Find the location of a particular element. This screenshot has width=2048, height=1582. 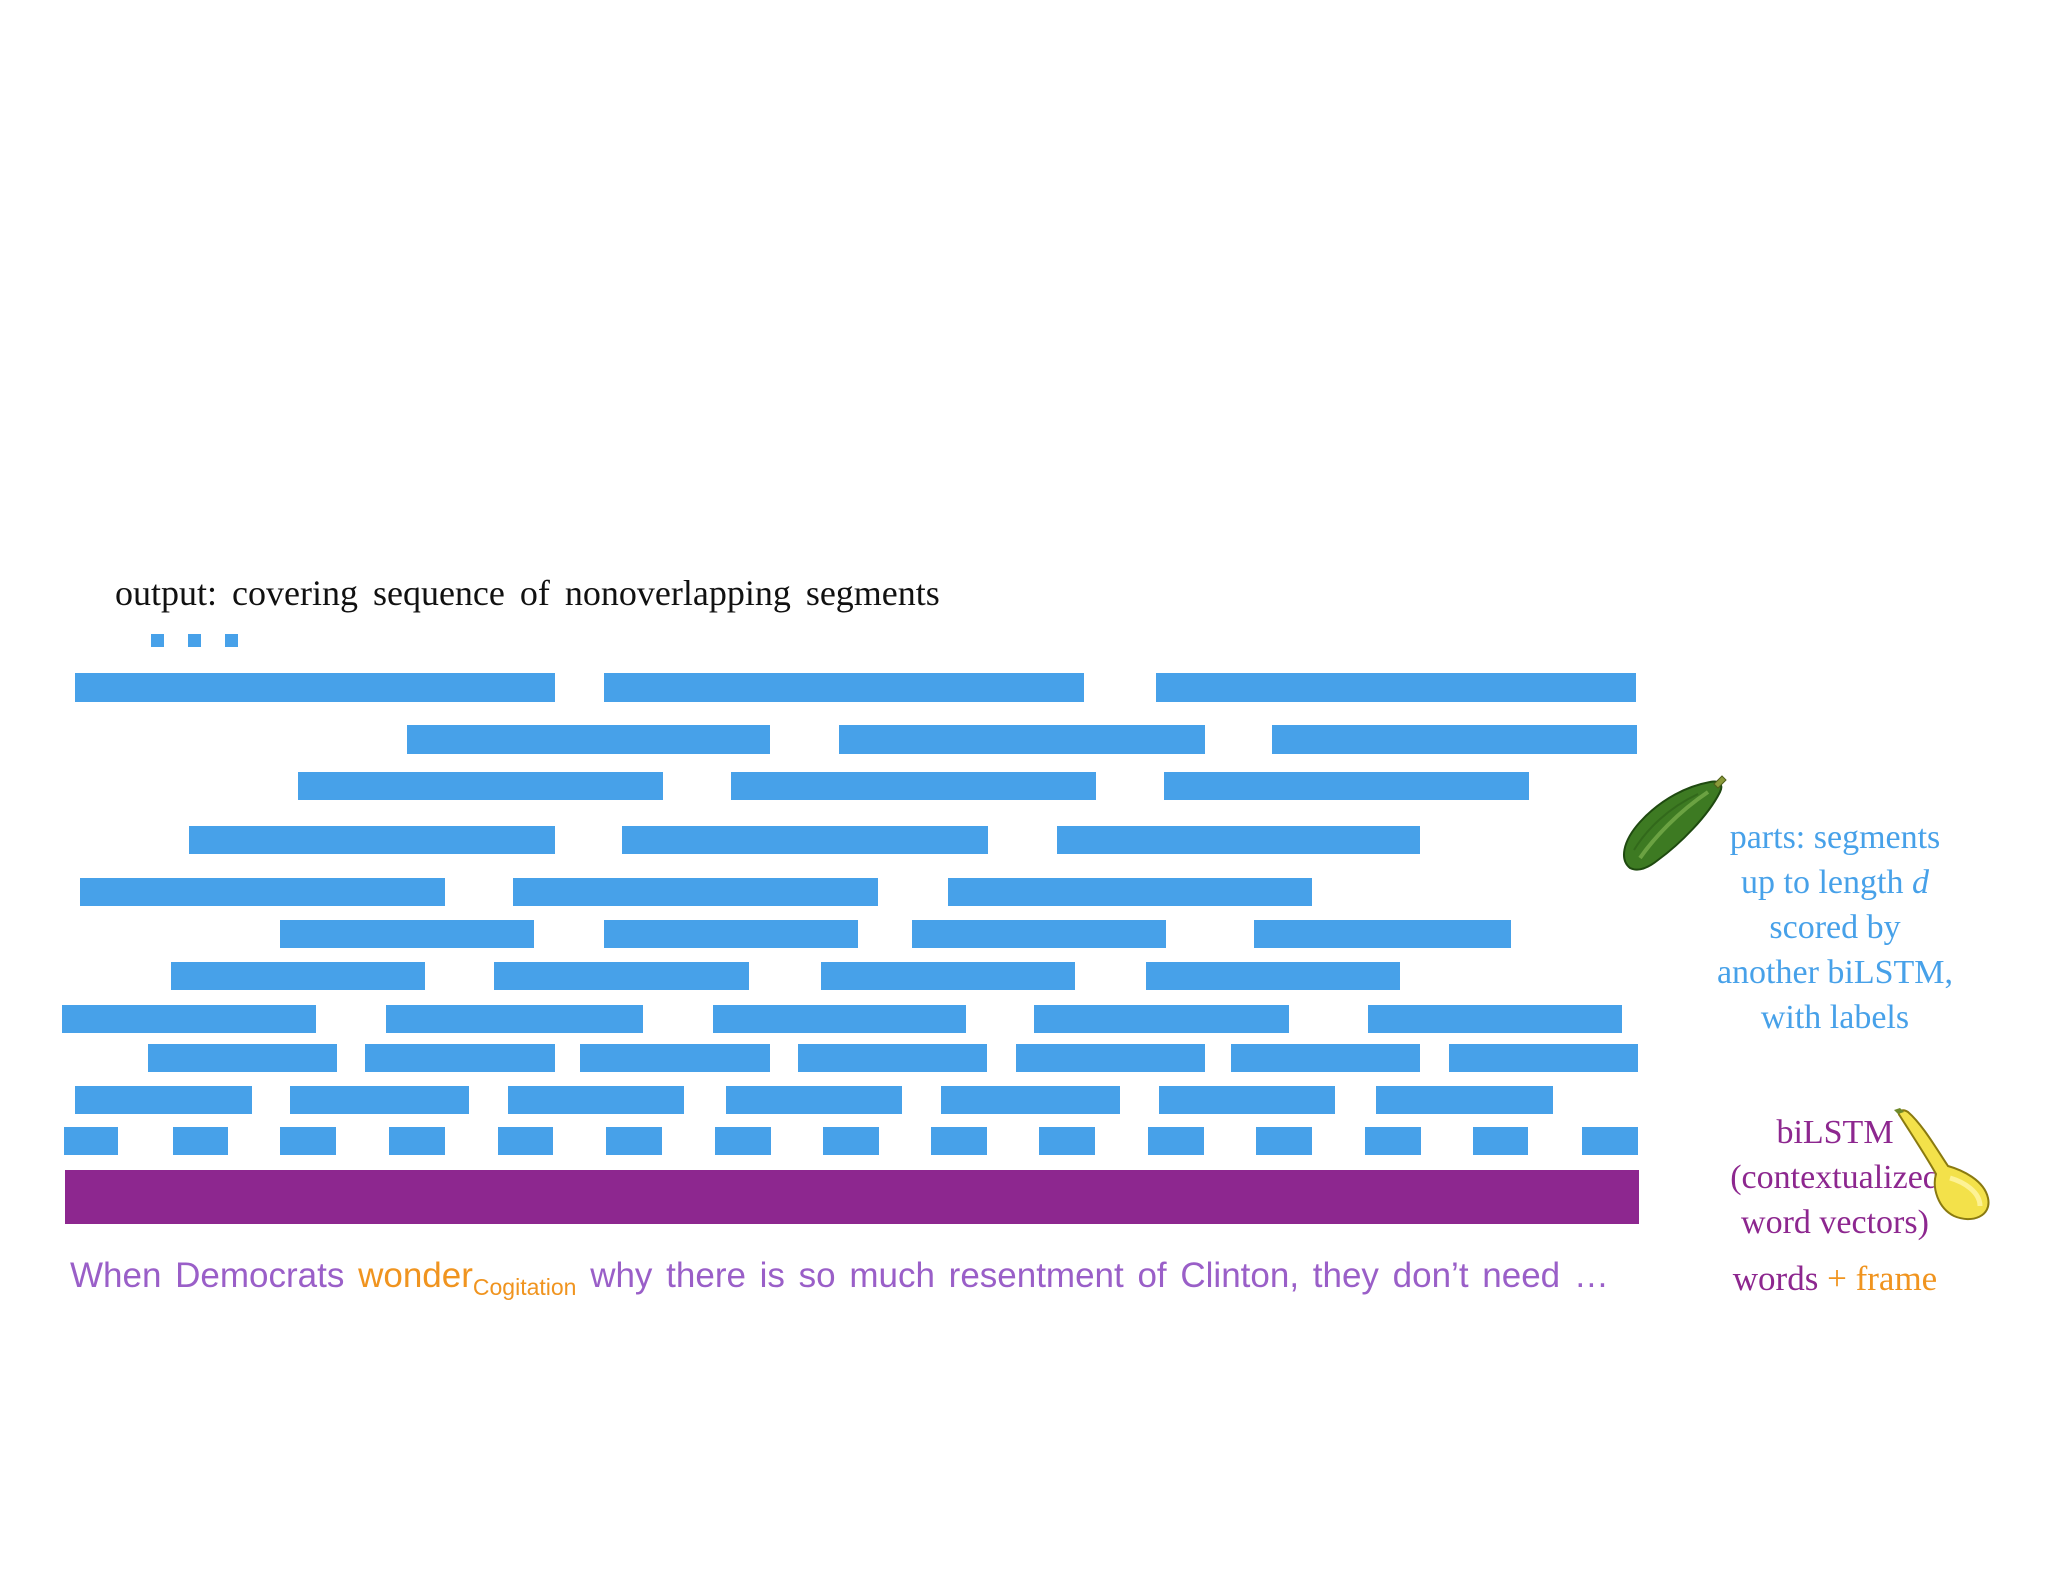

parts-line-2-prefix: up to length is located at coordinates (1826, 882).